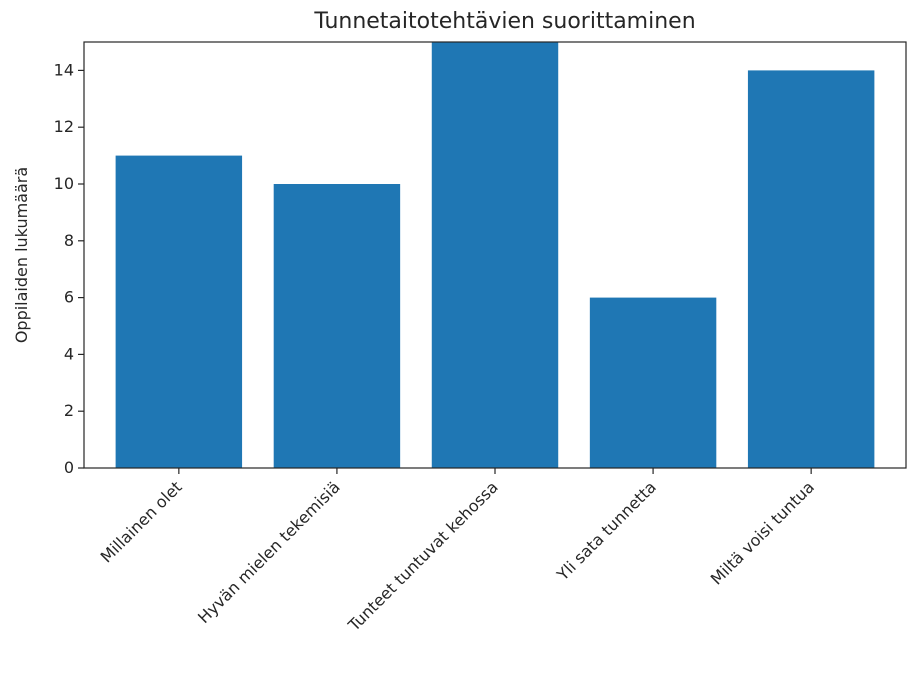 The image size is (917, 680). Describe the element at coordinates (269, 552) in the screenshot. I see `x-tick-label: Hyvän mielen tekemisiä` at that location.